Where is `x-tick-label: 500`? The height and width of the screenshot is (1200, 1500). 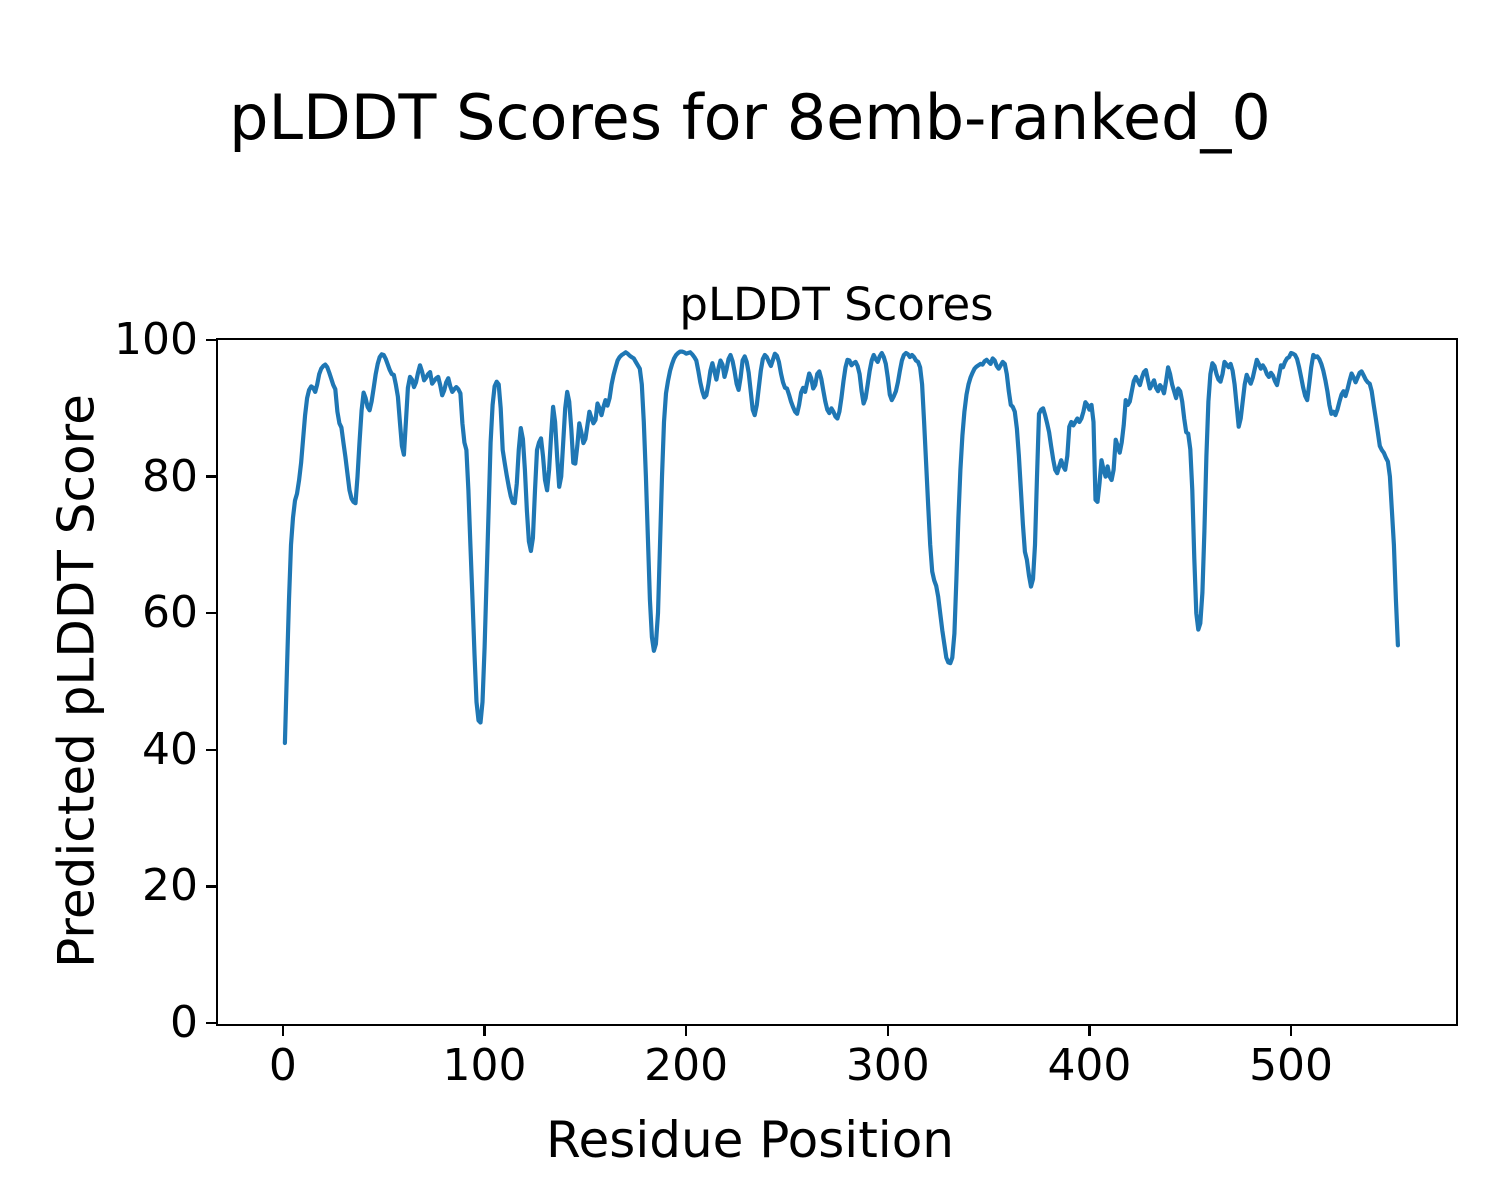 x-tick-label: 500 is located at coordinates (1291, 1065).